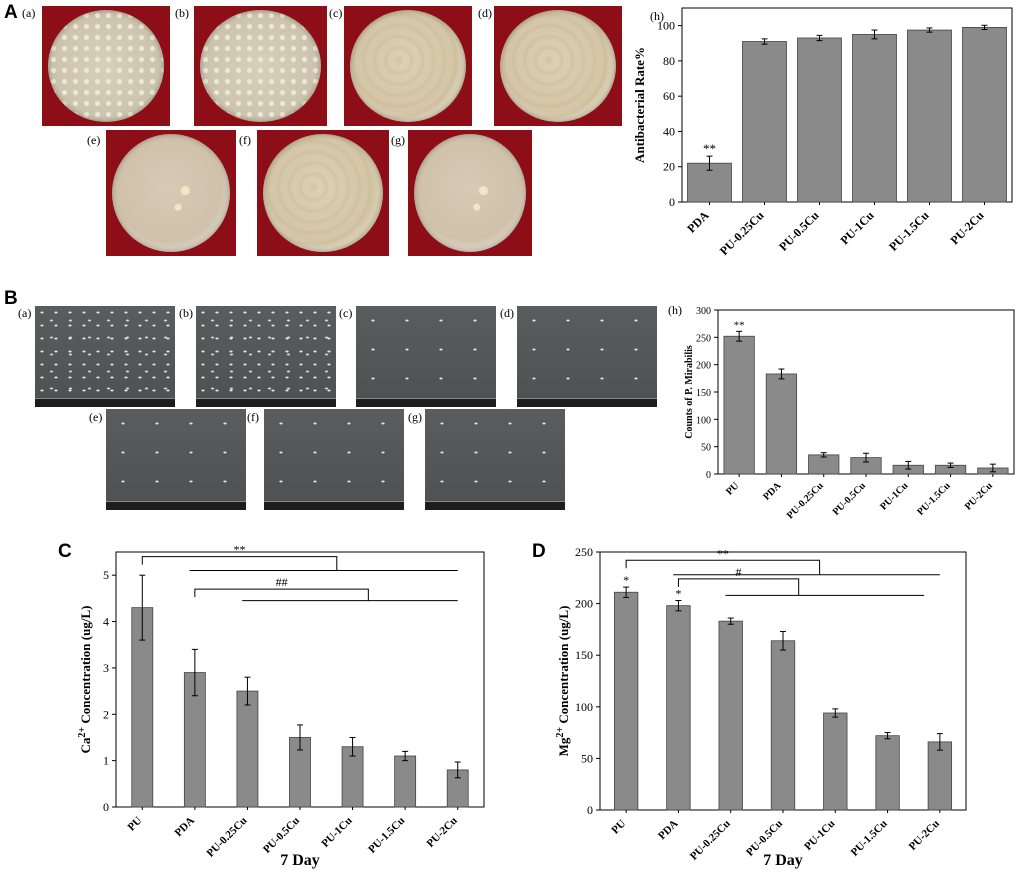 Image resolution: width=1017 pixels, height=875 pixels. Describe the element at coordinates (336, 13) in the screenshot. I see `photo-label-c: (c)` at that location.